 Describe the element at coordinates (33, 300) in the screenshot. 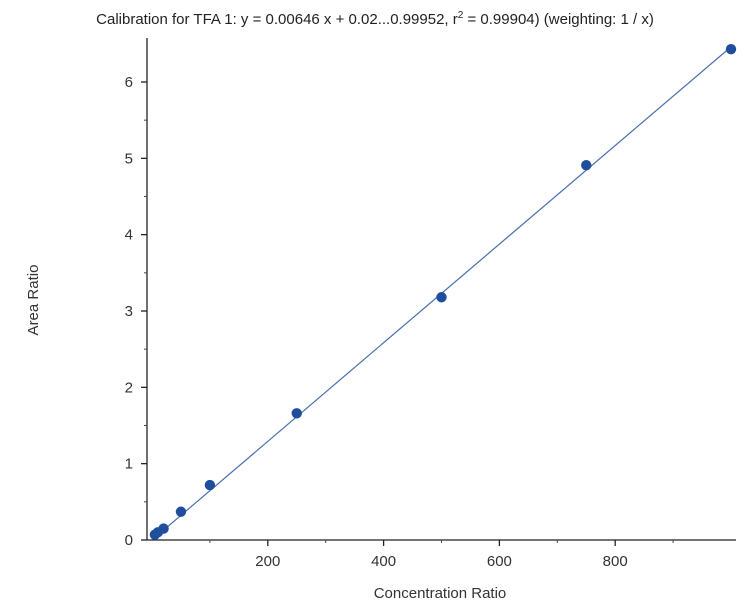

I see `y-axis-label: Area Ratio` at that location.